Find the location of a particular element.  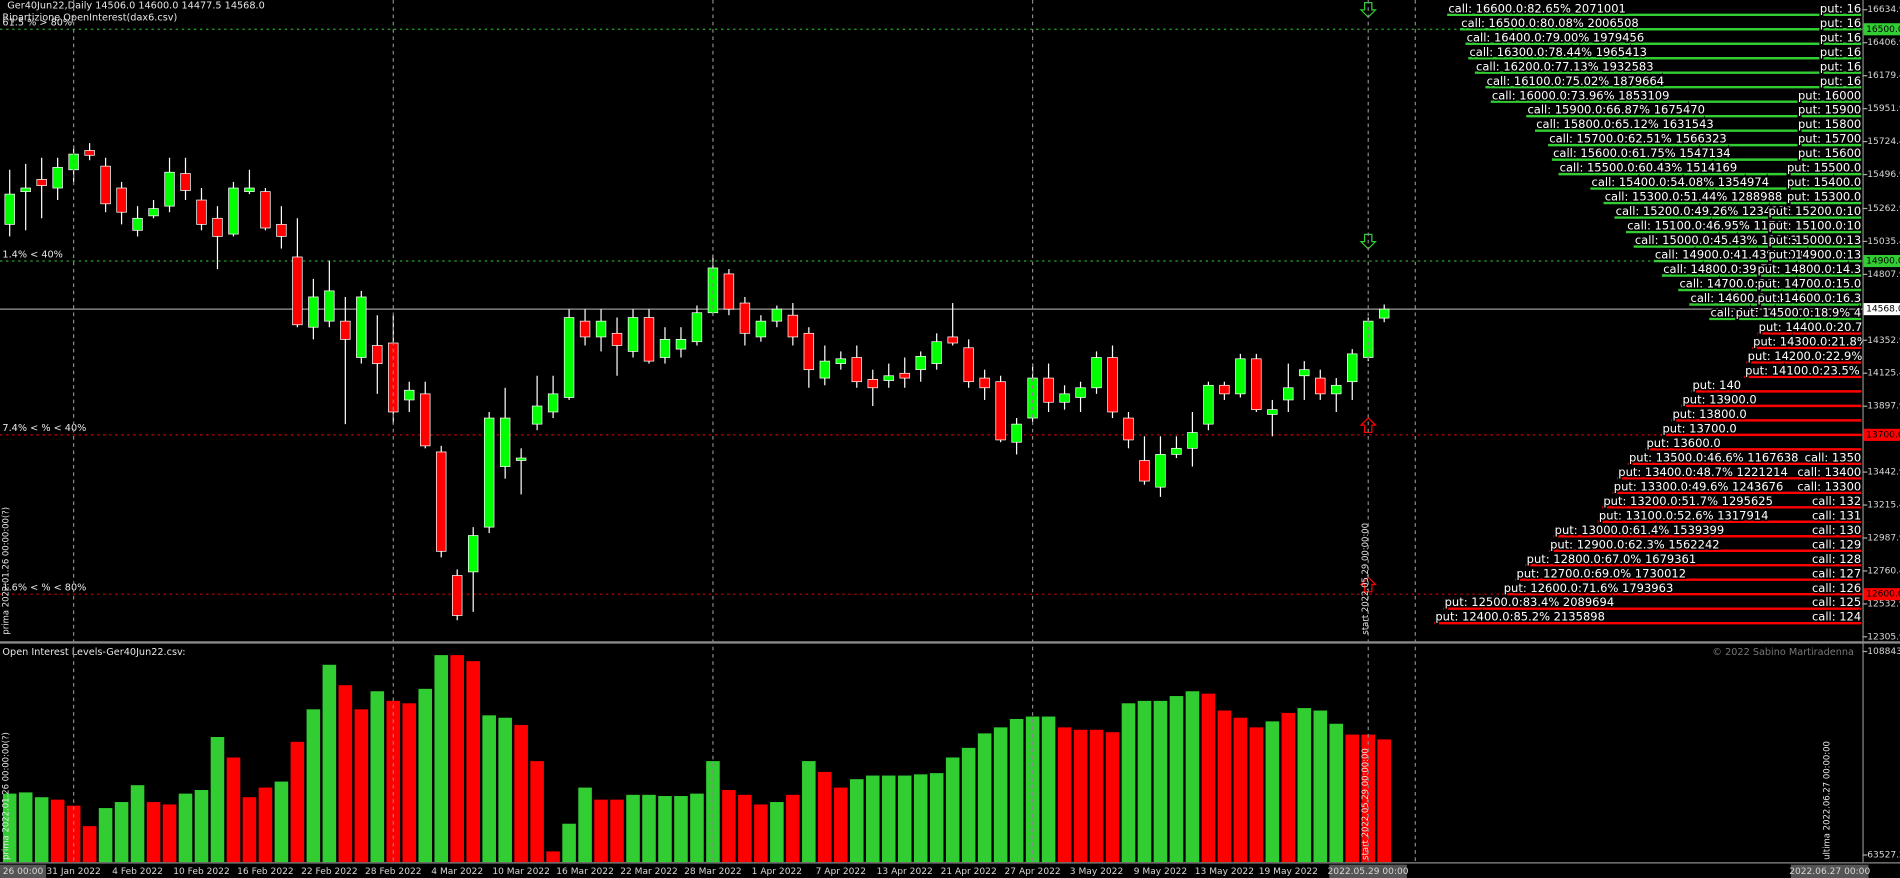

oi-level-label: call: 15100.0:46.95% 11763 is located at coordinates (1708, 226).